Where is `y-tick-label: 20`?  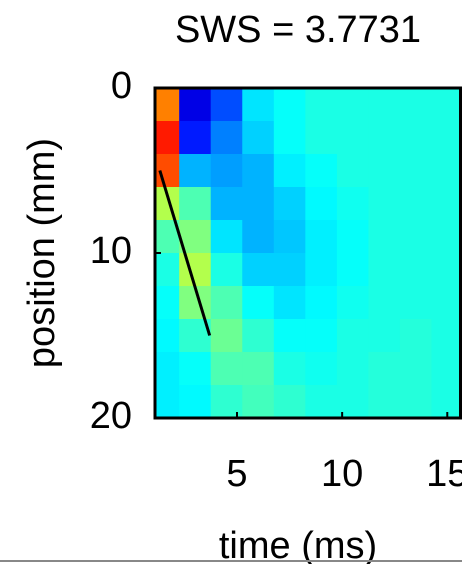
y-tick-label: 20 is located at coordinates (111, 416).